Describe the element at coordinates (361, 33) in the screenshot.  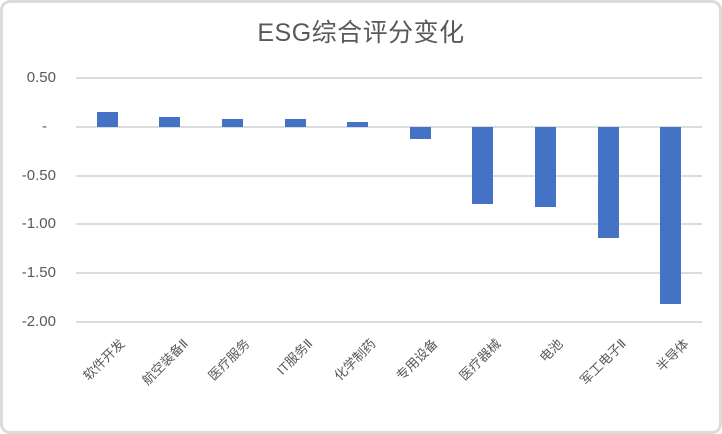
I see `chart-title: ESG综合评分变化` at that location.